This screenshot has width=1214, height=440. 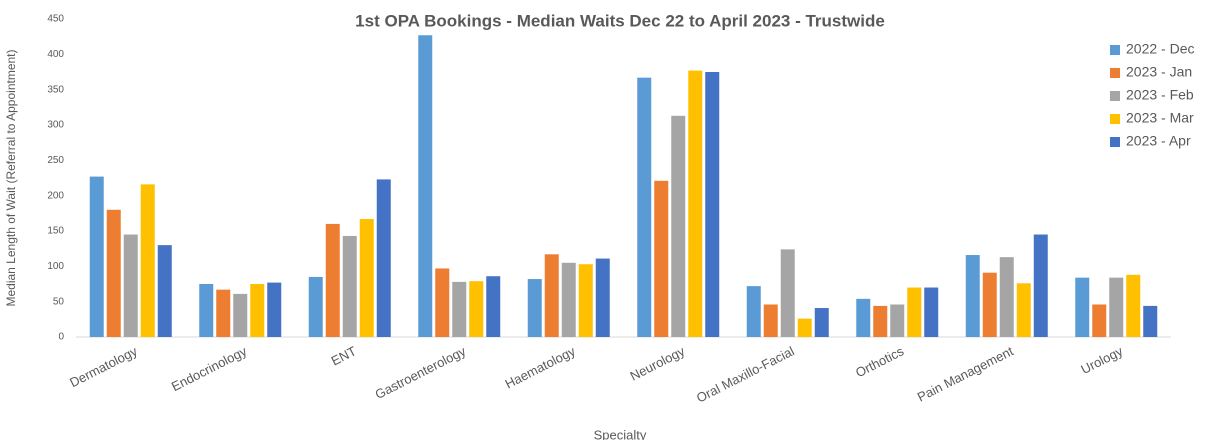 I want to click on y-tick-label: 150, so click(x=55, y=231).